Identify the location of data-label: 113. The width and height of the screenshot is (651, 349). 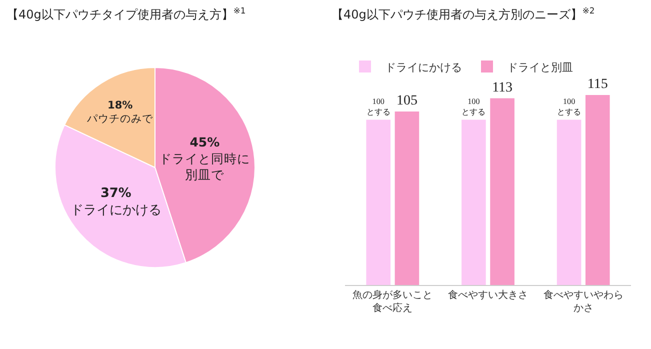
(502, 88).